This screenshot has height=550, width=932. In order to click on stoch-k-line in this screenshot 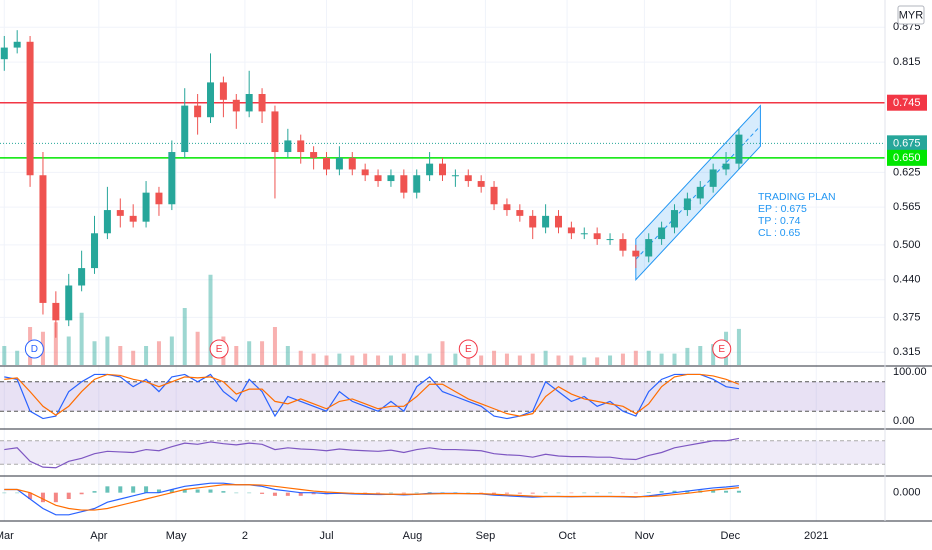, I will do `click(372, 396)`.